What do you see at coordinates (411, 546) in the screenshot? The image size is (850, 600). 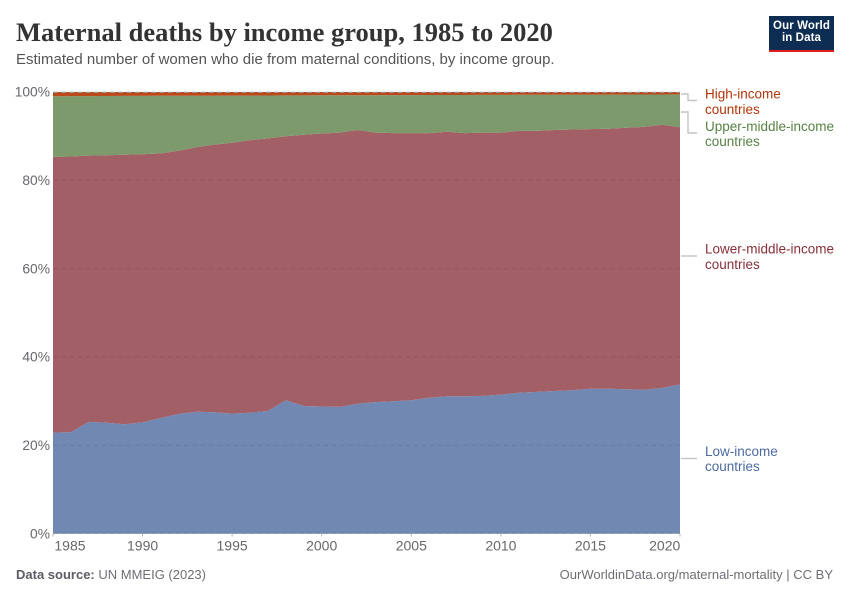 I see `svg-text: 2005` at bounding box center [411, 546].